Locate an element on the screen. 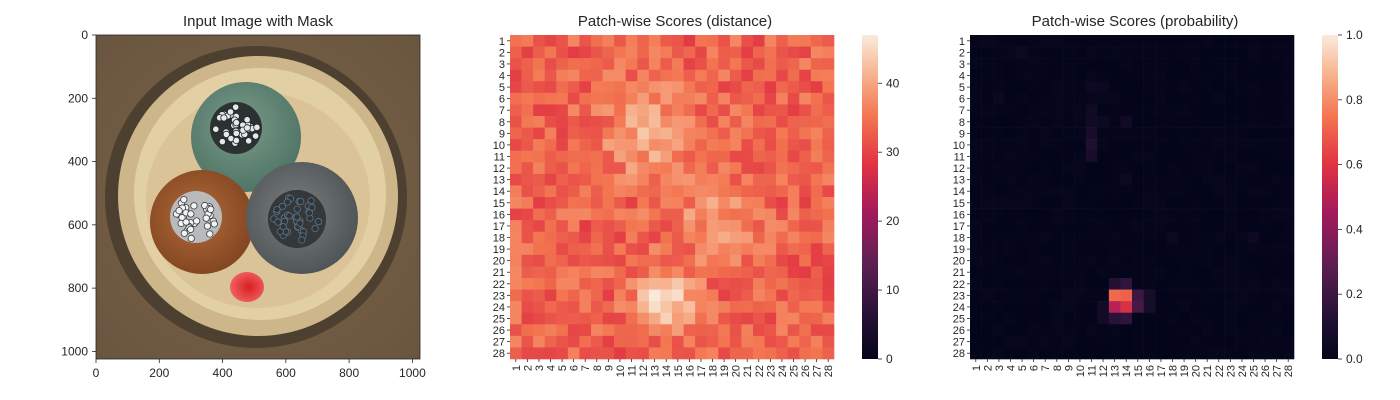 The image size is (1400, 400). heatmap-col-label: 9 is located at coordinates (609, 368).